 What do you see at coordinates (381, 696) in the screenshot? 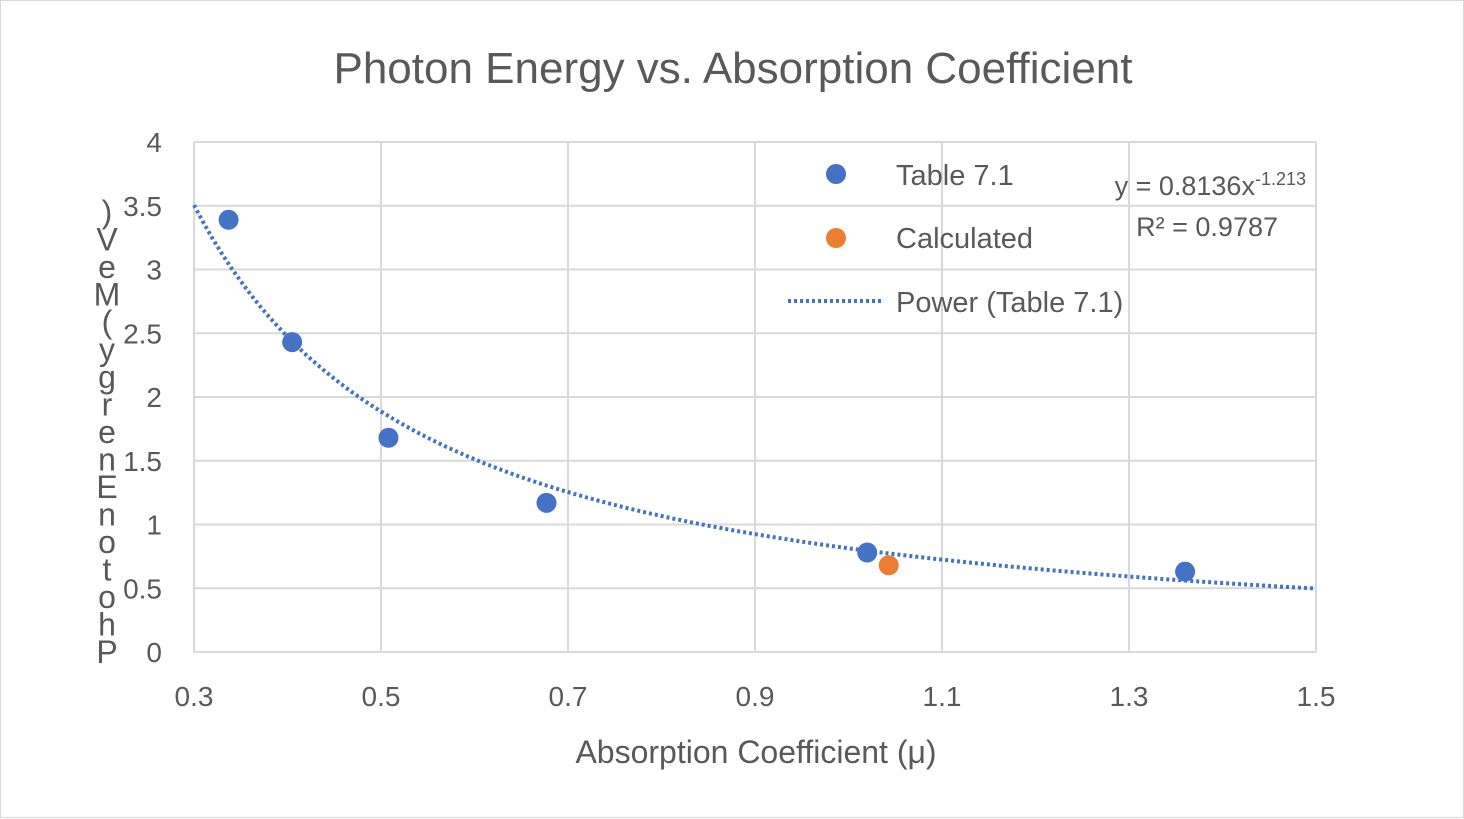
I see `x-tick-label: 0.5` at bounding box center [381, 696].